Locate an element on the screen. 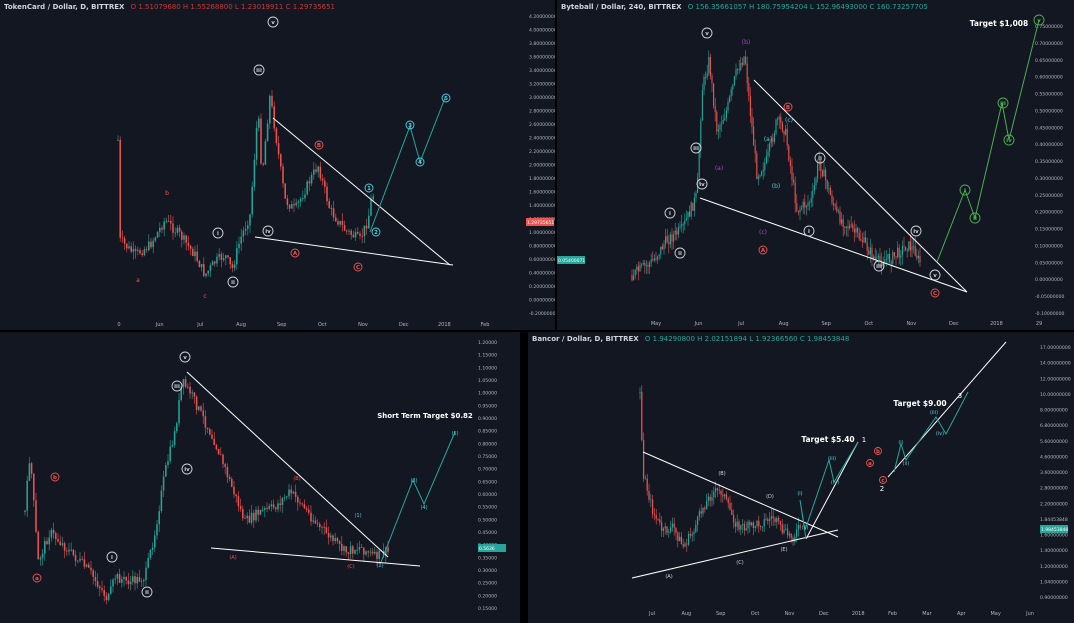  wave-iii-2: (iii) is located at coordinates (934, 413).